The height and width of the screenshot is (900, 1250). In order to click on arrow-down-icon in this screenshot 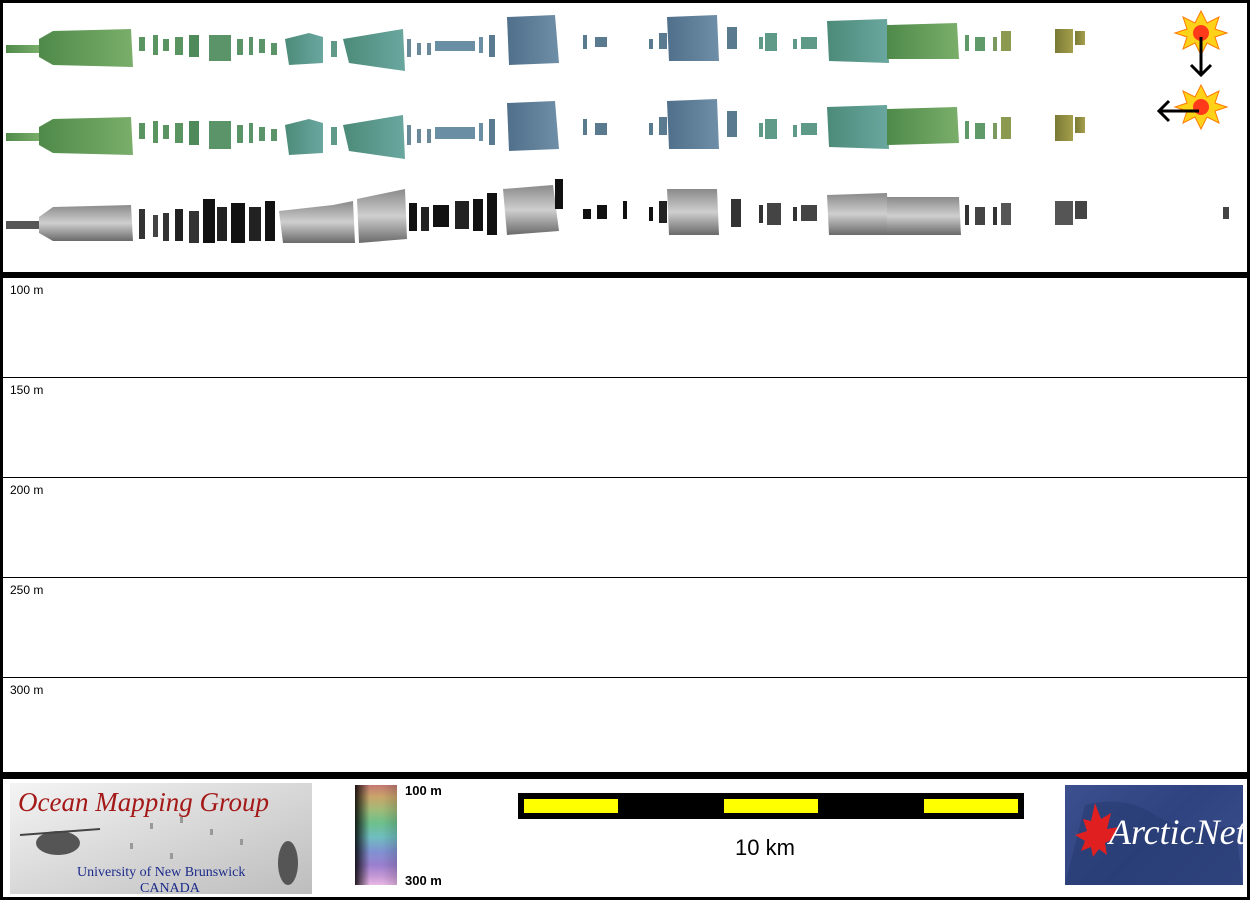, I will do `click(1201, 57)`.